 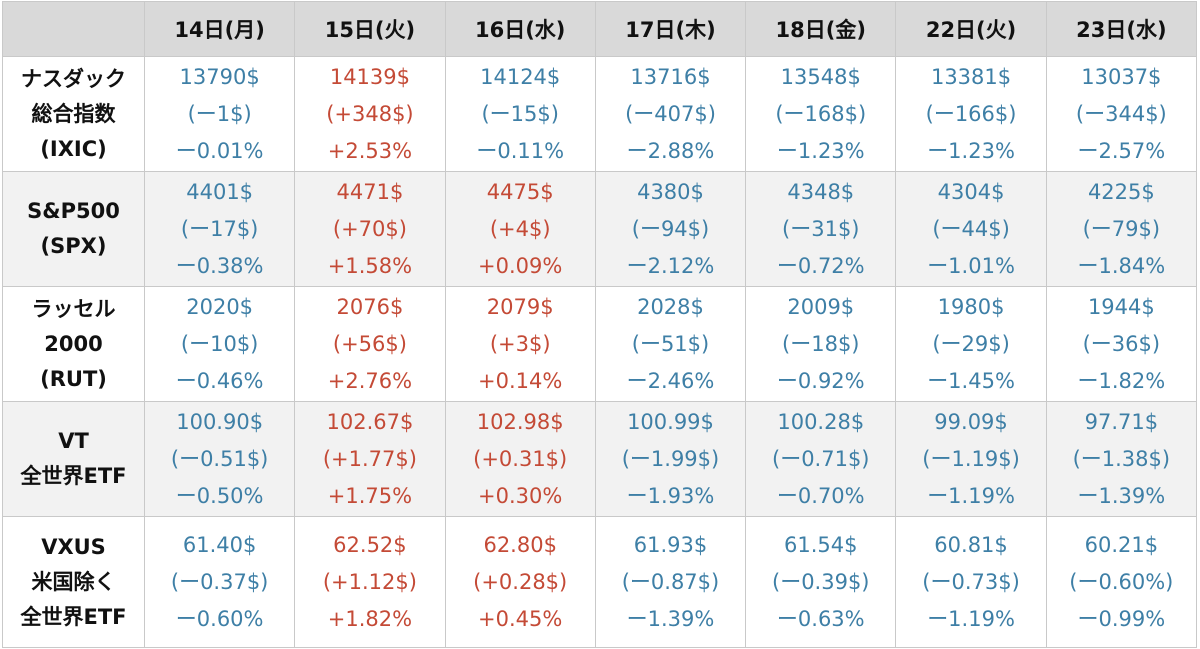 What do you see at coordinates (73, 246) in the screenshot?
I see `row-label-line: (SPX)` at bounding box center [73, 246].